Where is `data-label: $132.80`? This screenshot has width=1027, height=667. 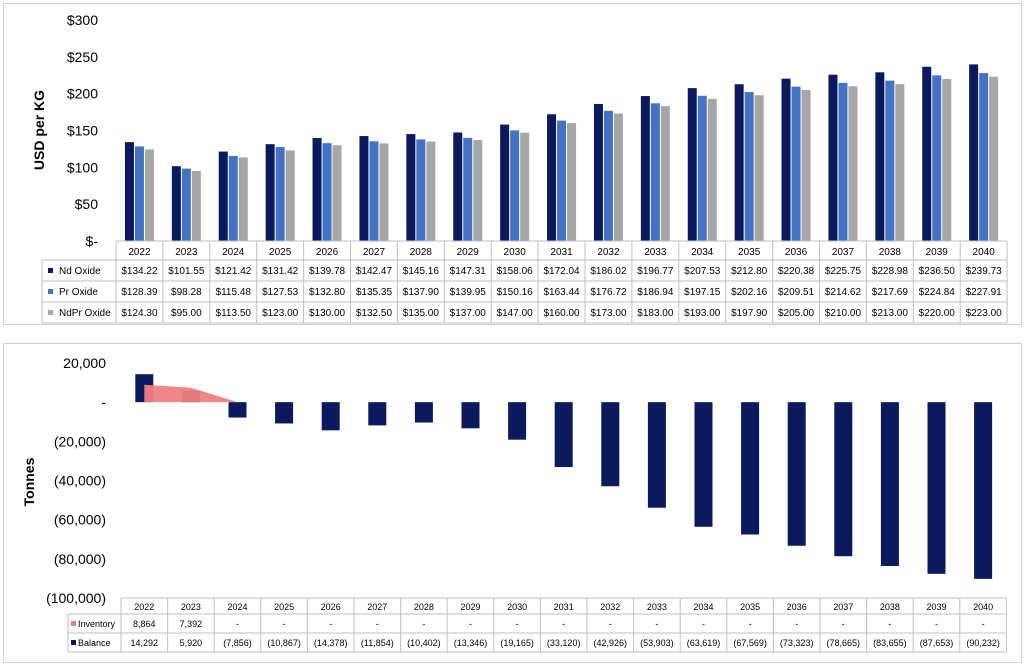 data-label: $132.80 is located at coordinates (327, 292).